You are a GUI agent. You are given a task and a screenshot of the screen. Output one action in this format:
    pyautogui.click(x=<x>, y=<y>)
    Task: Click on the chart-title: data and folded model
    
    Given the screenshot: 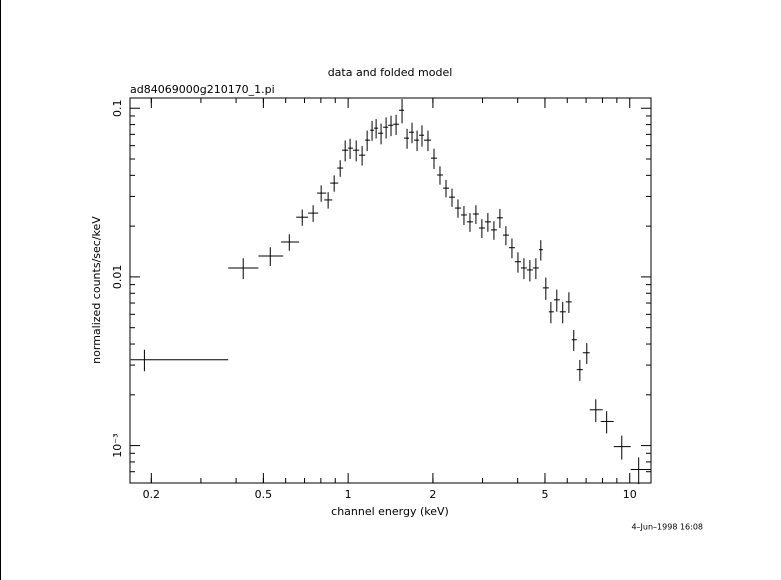 What is the action you would take?
    pyautogui.click(x=390, y=72)
    